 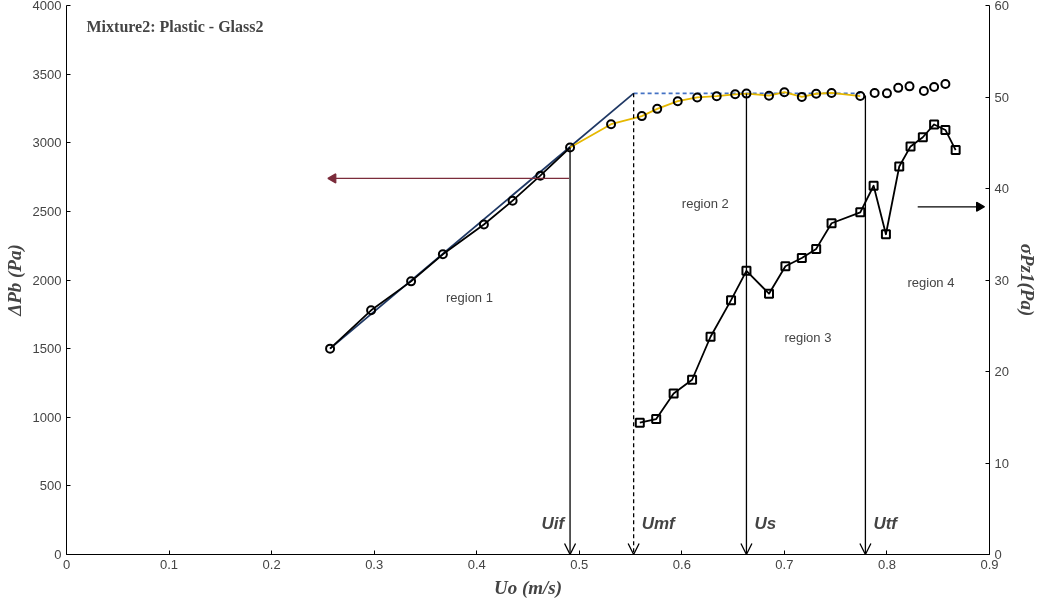 I want to click on y2-tick-label: 30, so click(x=1001, y=280).